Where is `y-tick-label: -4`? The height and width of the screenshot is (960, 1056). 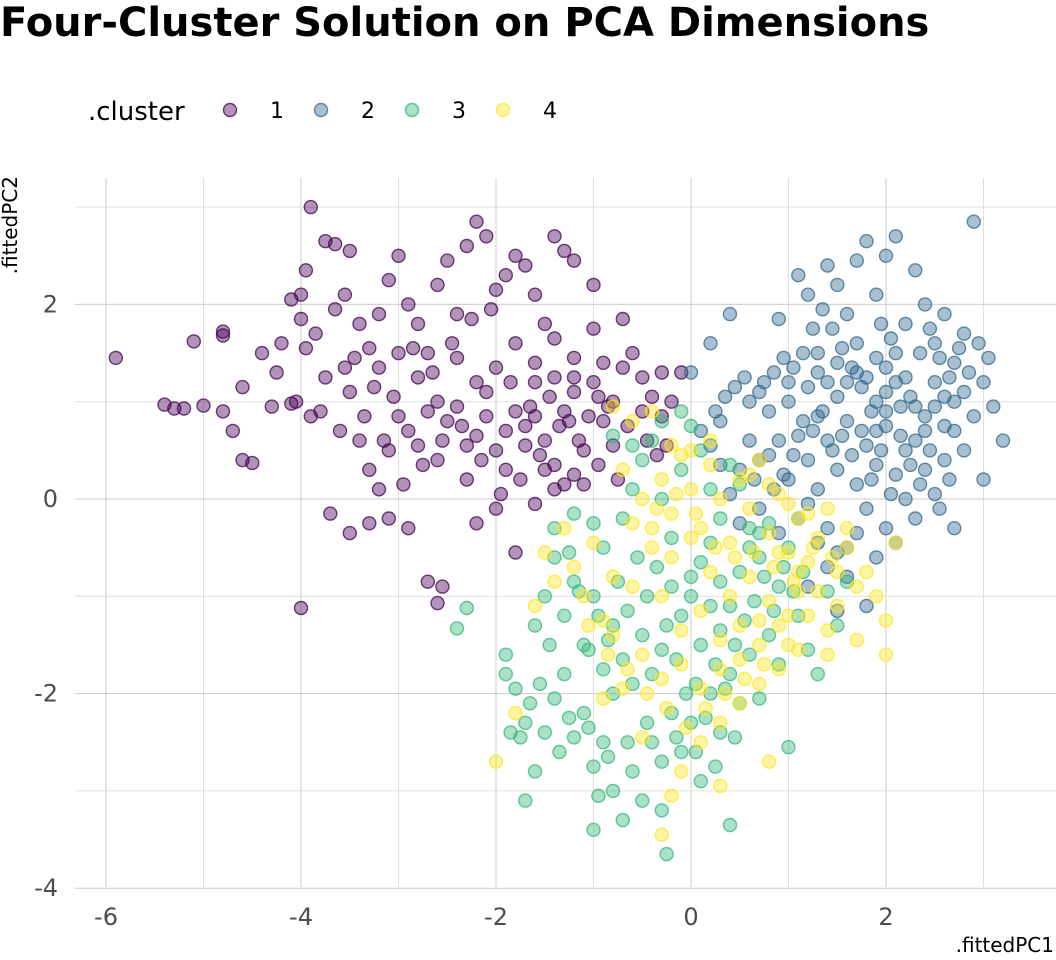
y-tick-label: -4 is located at coordinates (46, 888).